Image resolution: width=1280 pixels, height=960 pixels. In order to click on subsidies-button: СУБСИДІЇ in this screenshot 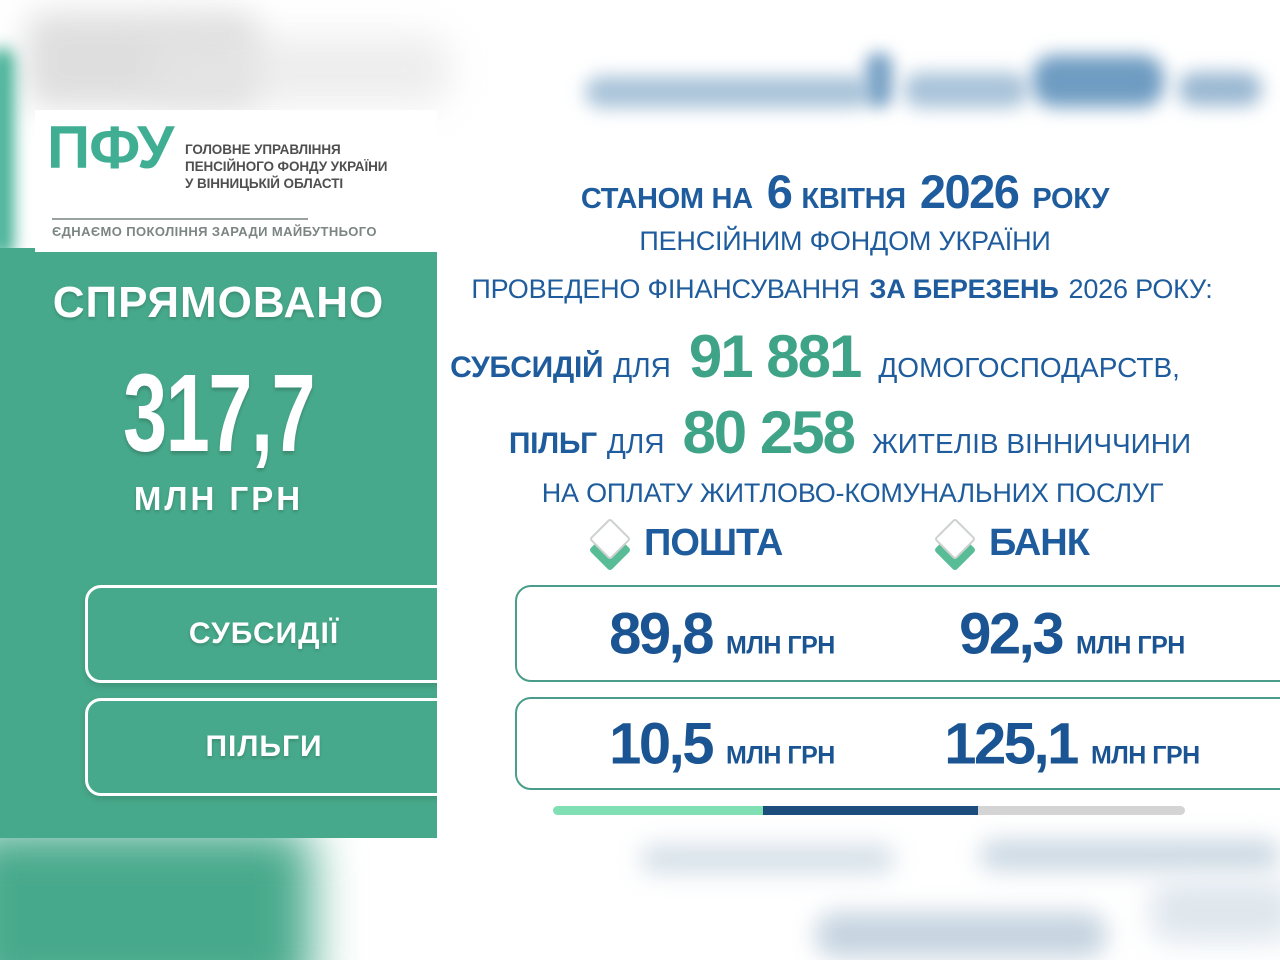, I will do `click(261, 634)`.